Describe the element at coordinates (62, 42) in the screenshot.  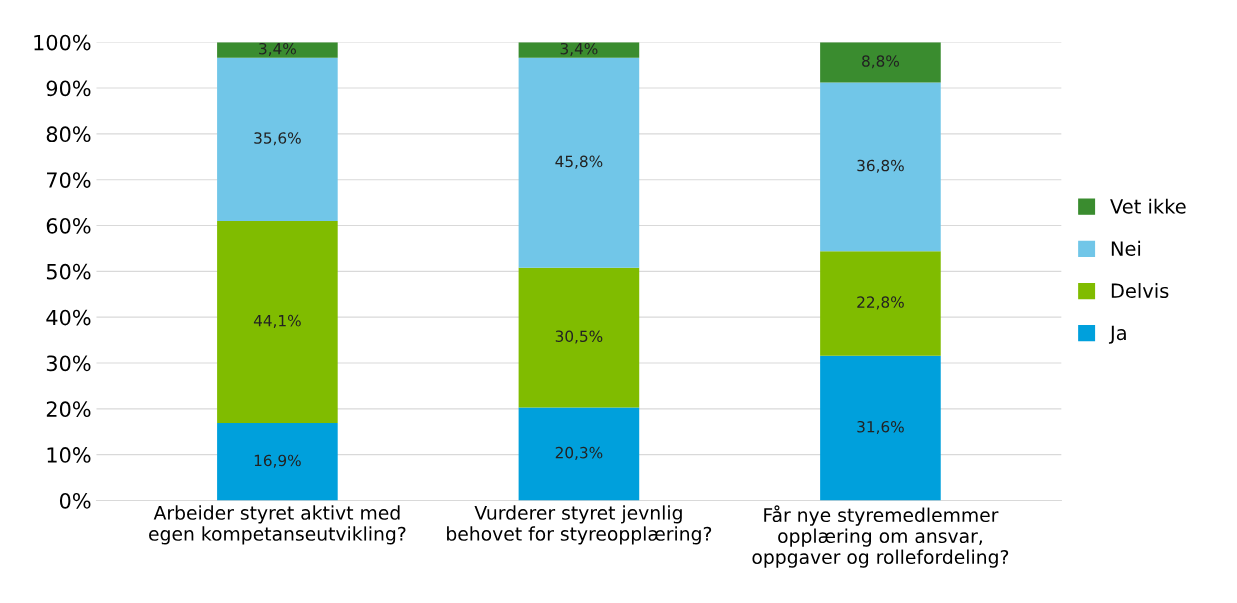
I see `y-tick-label: 100%` at that location.